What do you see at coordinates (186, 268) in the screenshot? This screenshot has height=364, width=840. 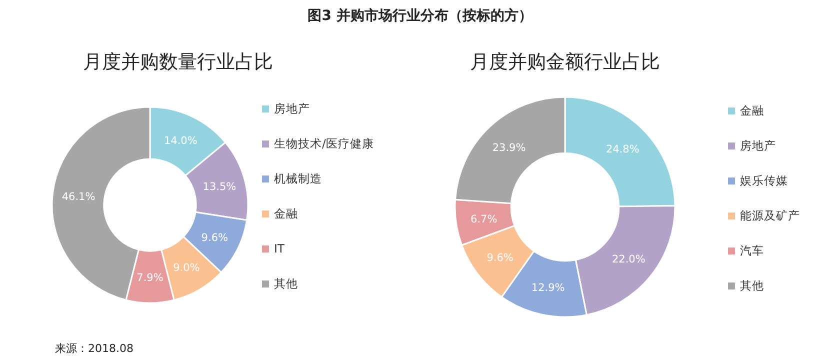 I see `data-label: 9.0%` at bounding box center [186, 268].